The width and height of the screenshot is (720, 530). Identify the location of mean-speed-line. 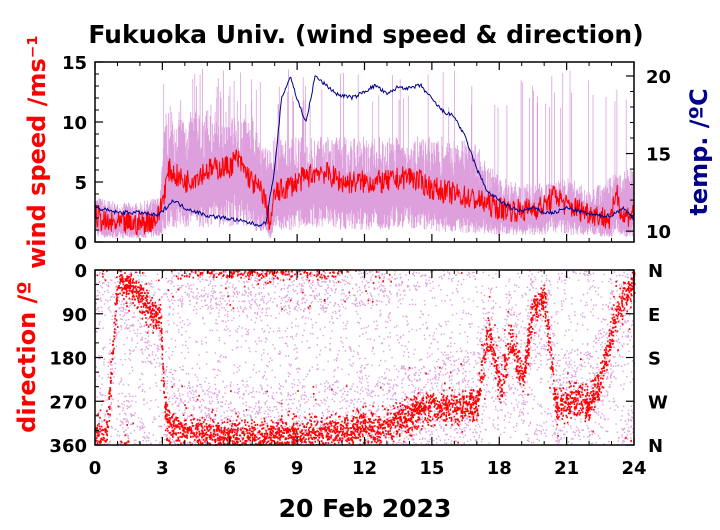
(364, 192).